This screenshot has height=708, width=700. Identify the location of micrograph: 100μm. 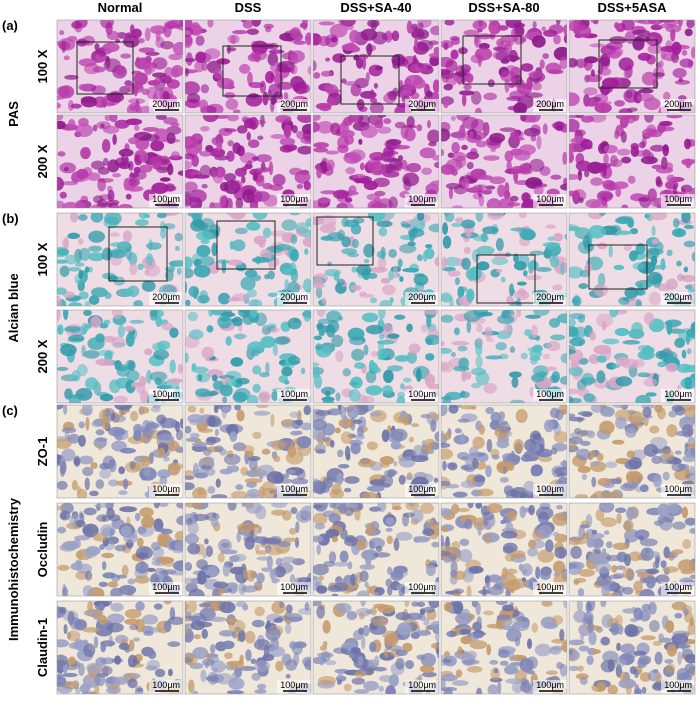
(120, 549).